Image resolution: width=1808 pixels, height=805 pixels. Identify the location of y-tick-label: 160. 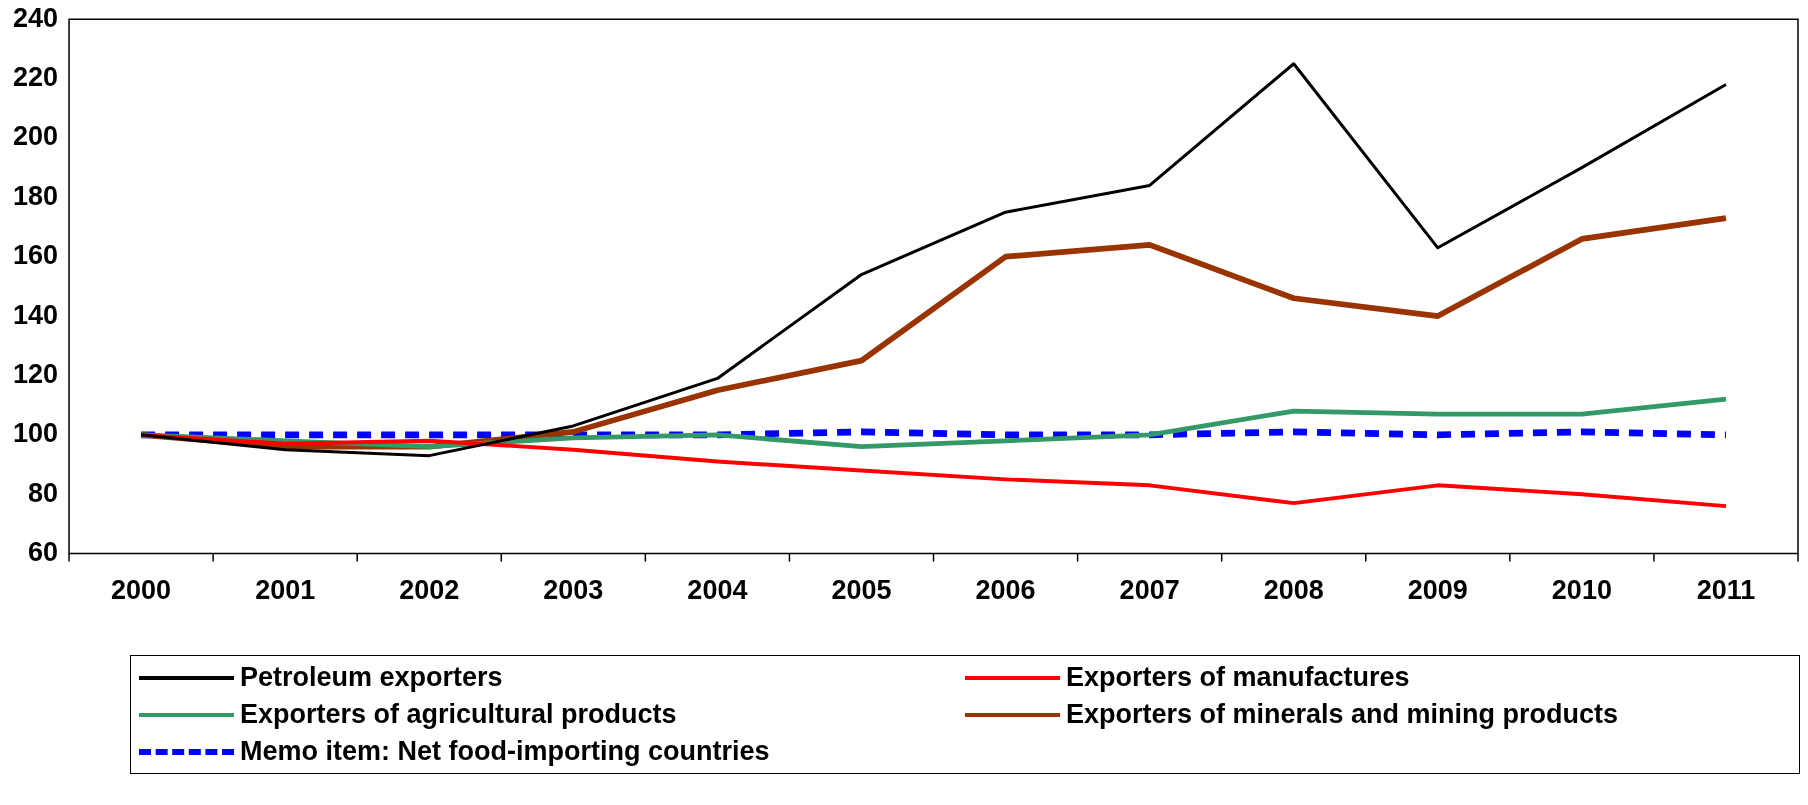
(35, 255).